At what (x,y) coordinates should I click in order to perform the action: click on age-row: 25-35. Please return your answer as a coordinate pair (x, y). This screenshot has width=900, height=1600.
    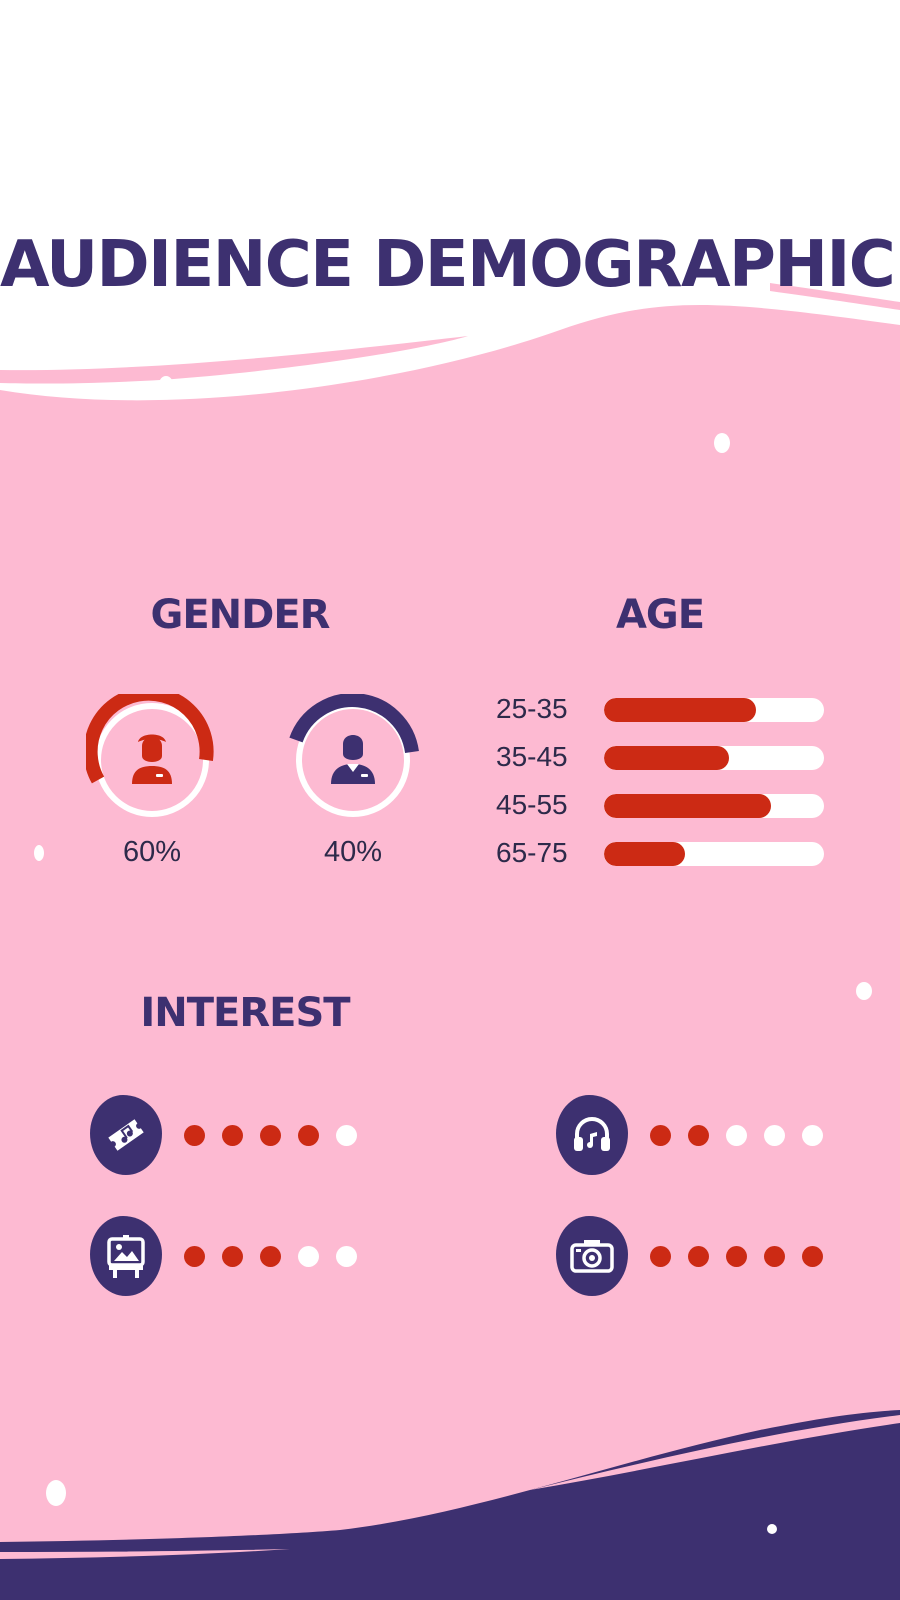
    Looking at the image, I should click on (660, 709).